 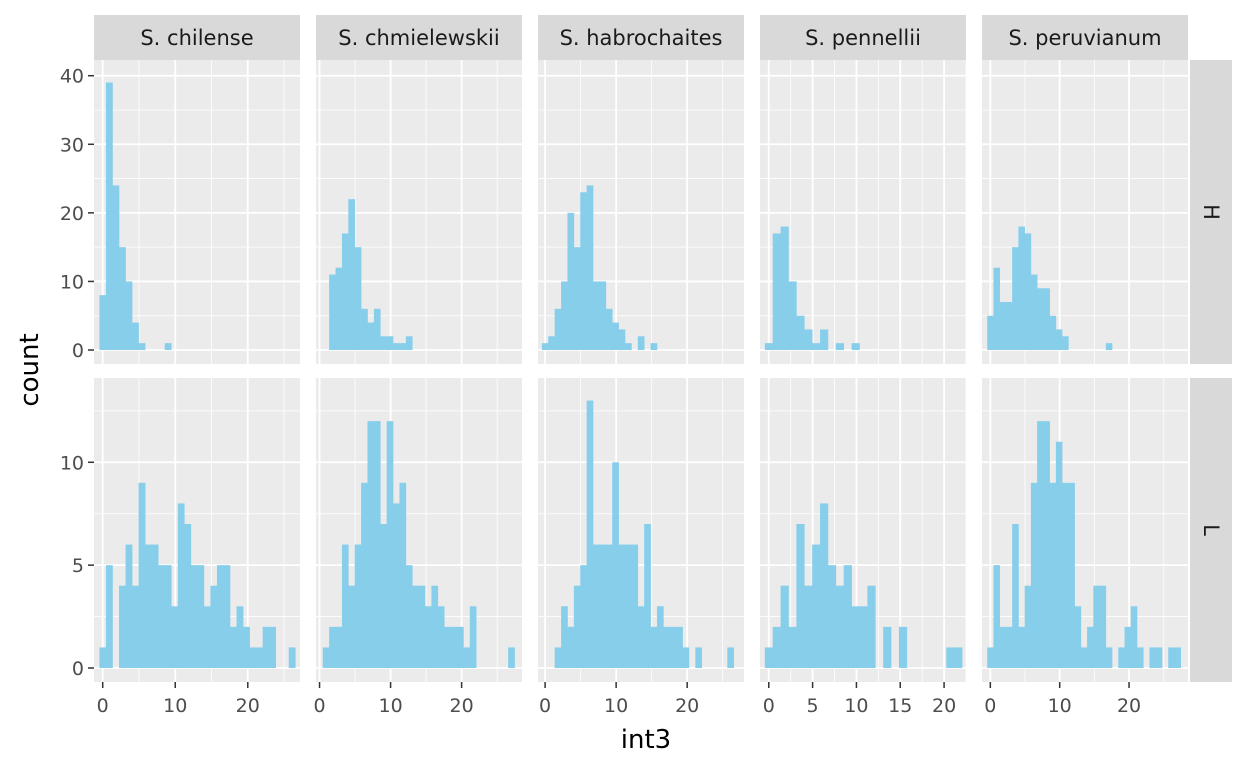 What do you see at coordinates (419, 37) in the screenshot?
I see `strip-s-chmielewskii` at bounding box center [419, 37].